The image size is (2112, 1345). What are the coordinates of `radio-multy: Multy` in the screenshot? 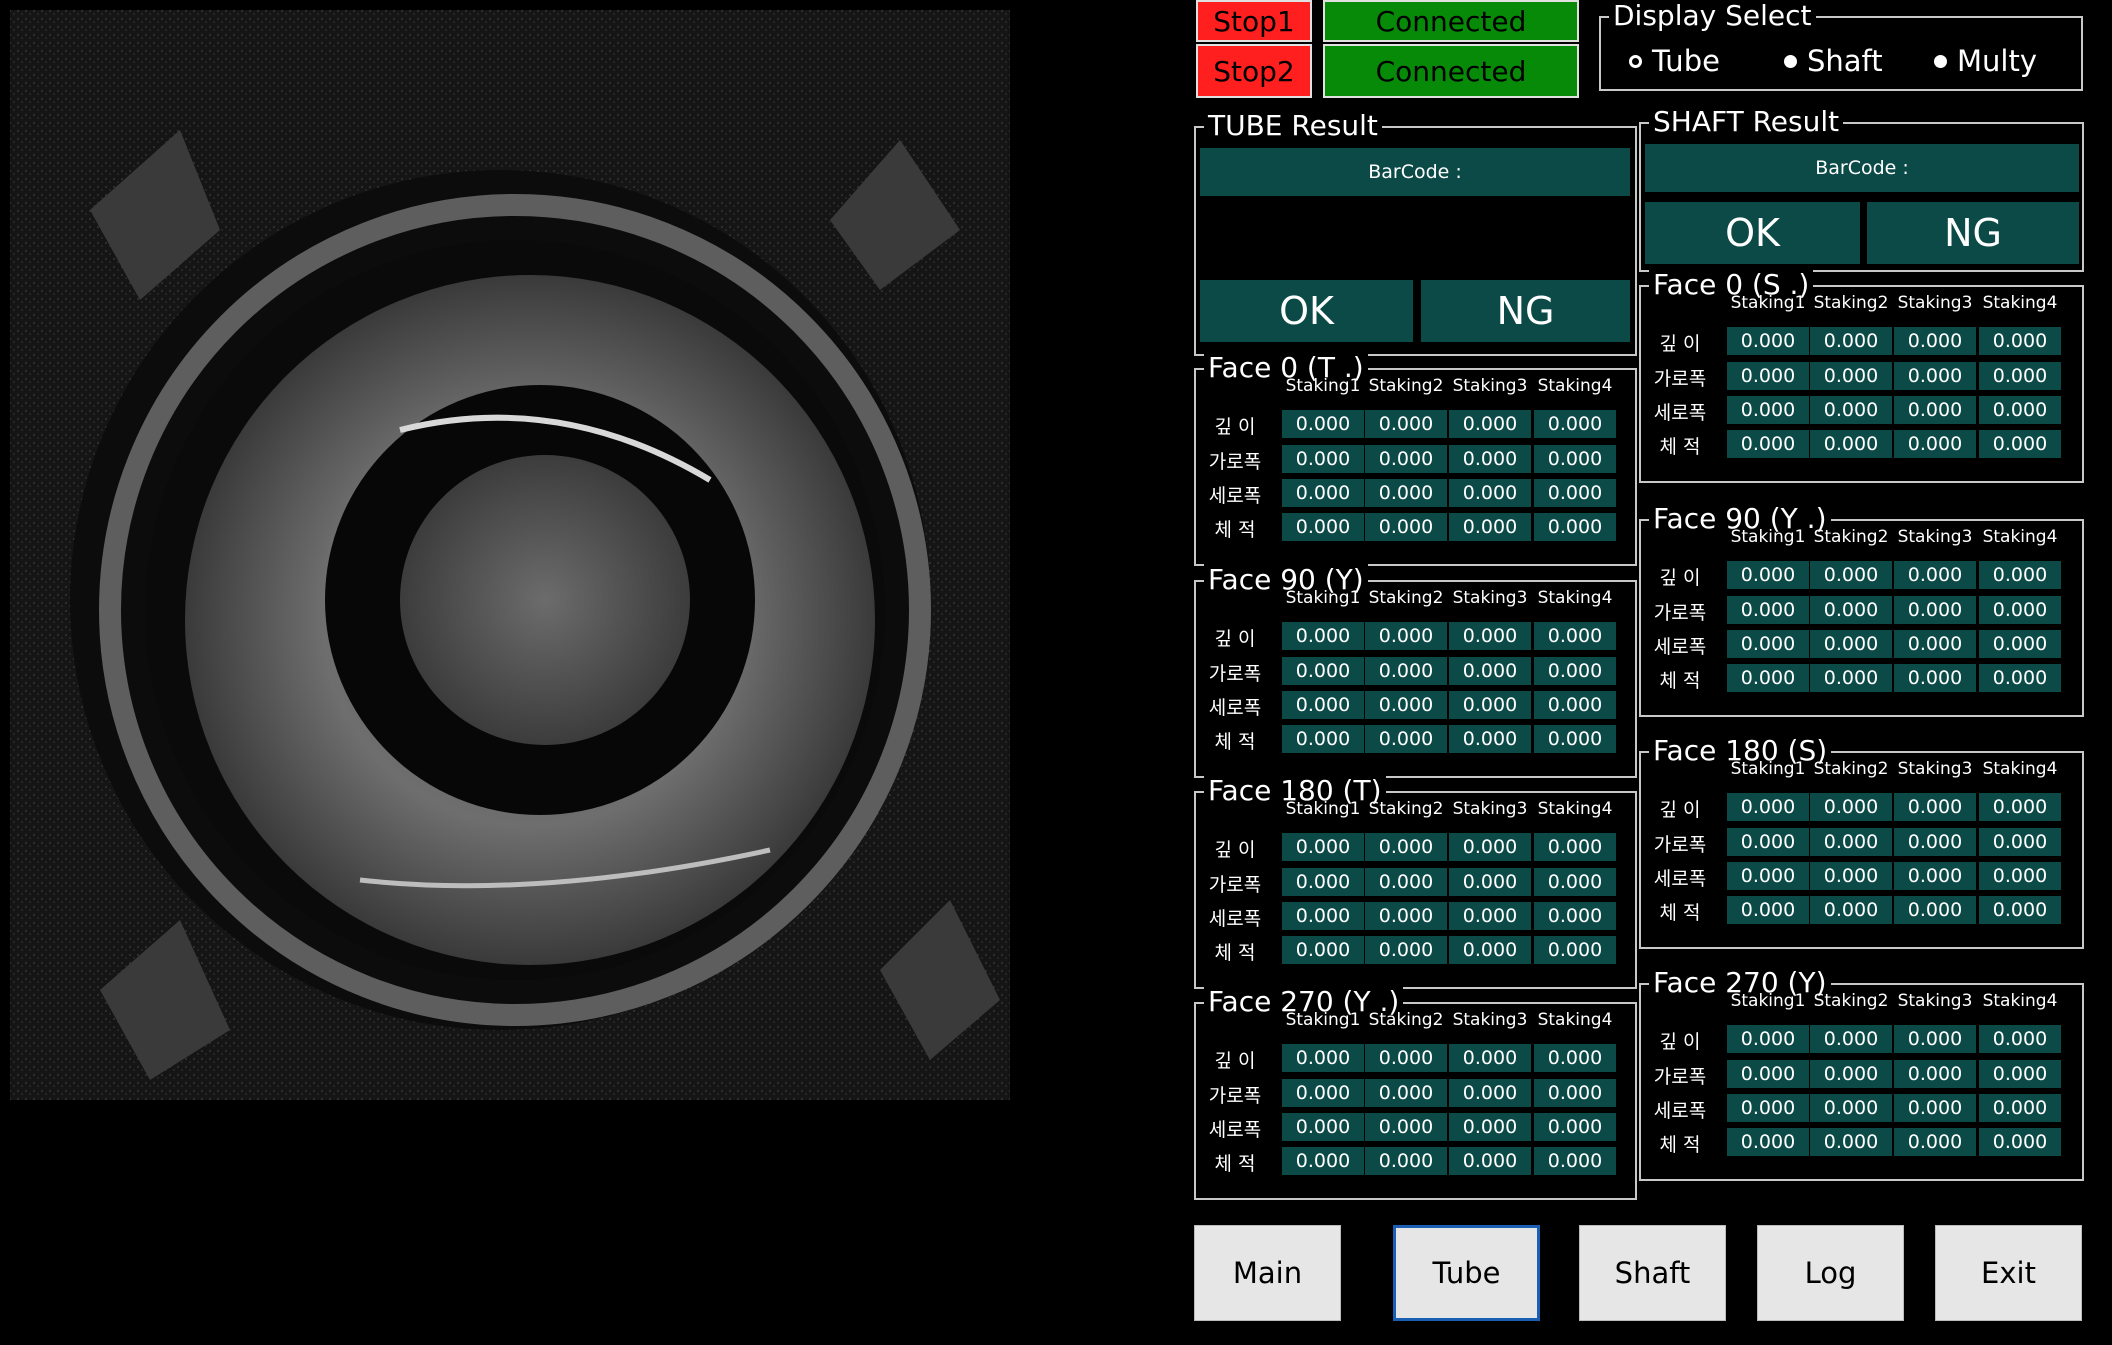 It's located at (1985, 61).